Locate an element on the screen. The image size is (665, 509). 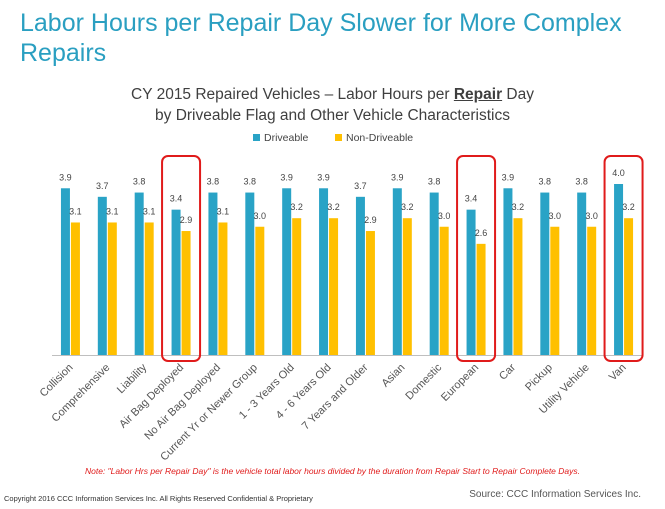
x-tick-label: Pickup is located at coordinates (539, 378).